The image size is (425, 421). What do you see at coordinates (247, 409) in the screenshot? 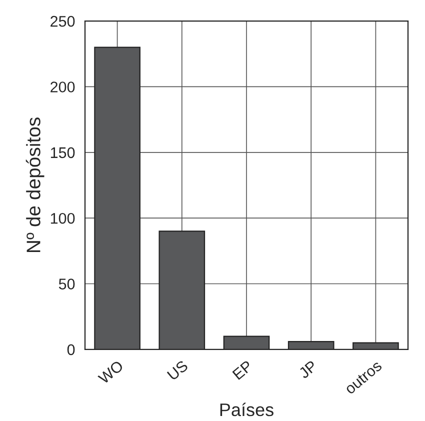
I see `x-axis-title: Países` at bounding box center [247, 409].